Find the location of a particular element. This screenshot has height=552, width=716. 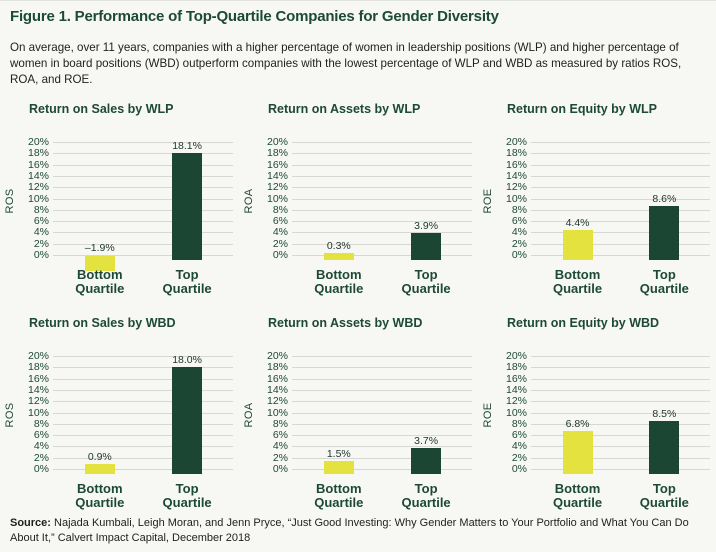

y-axis-label: ROS is located at coordinates (10, 414).